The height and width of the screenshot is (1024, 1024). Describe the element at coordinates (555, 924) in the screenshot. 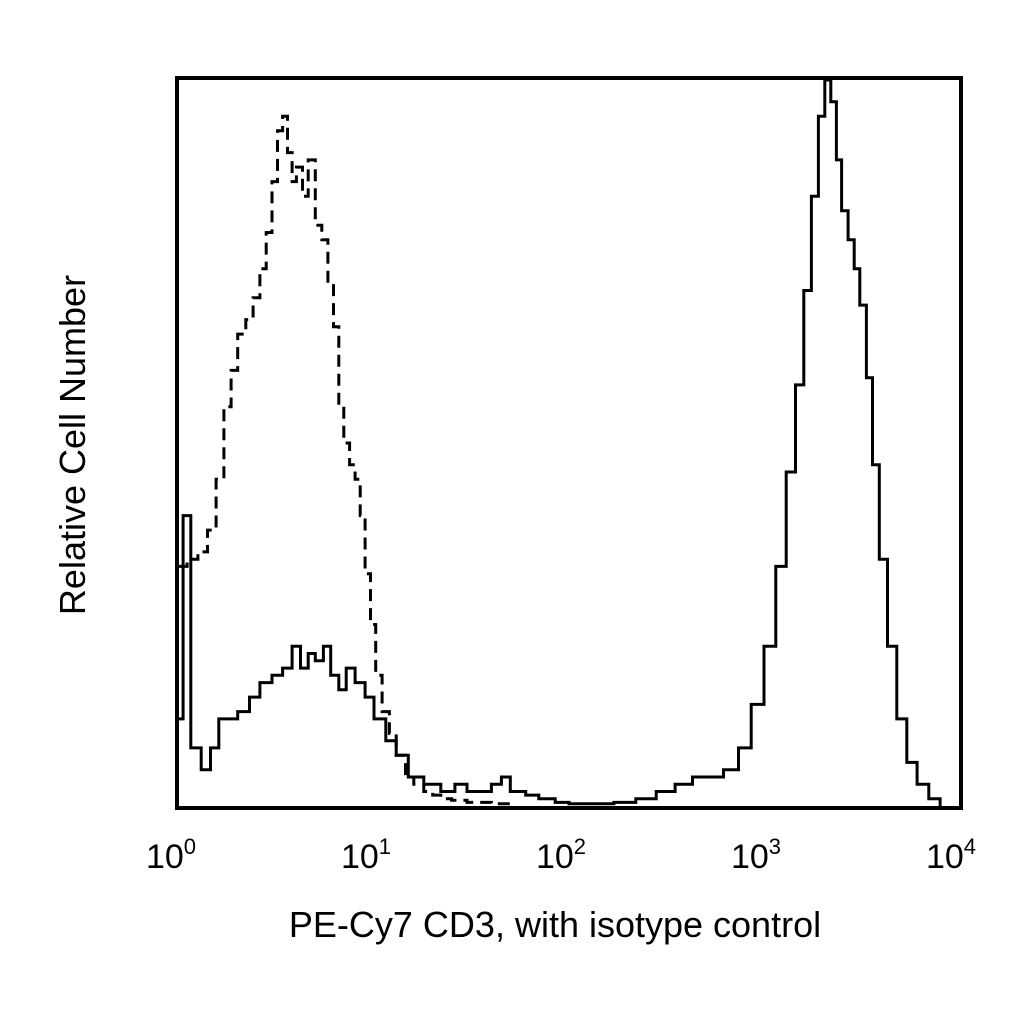

I see `x-axis-label: PE-Cy7 CD3, with isotype control` at that location.